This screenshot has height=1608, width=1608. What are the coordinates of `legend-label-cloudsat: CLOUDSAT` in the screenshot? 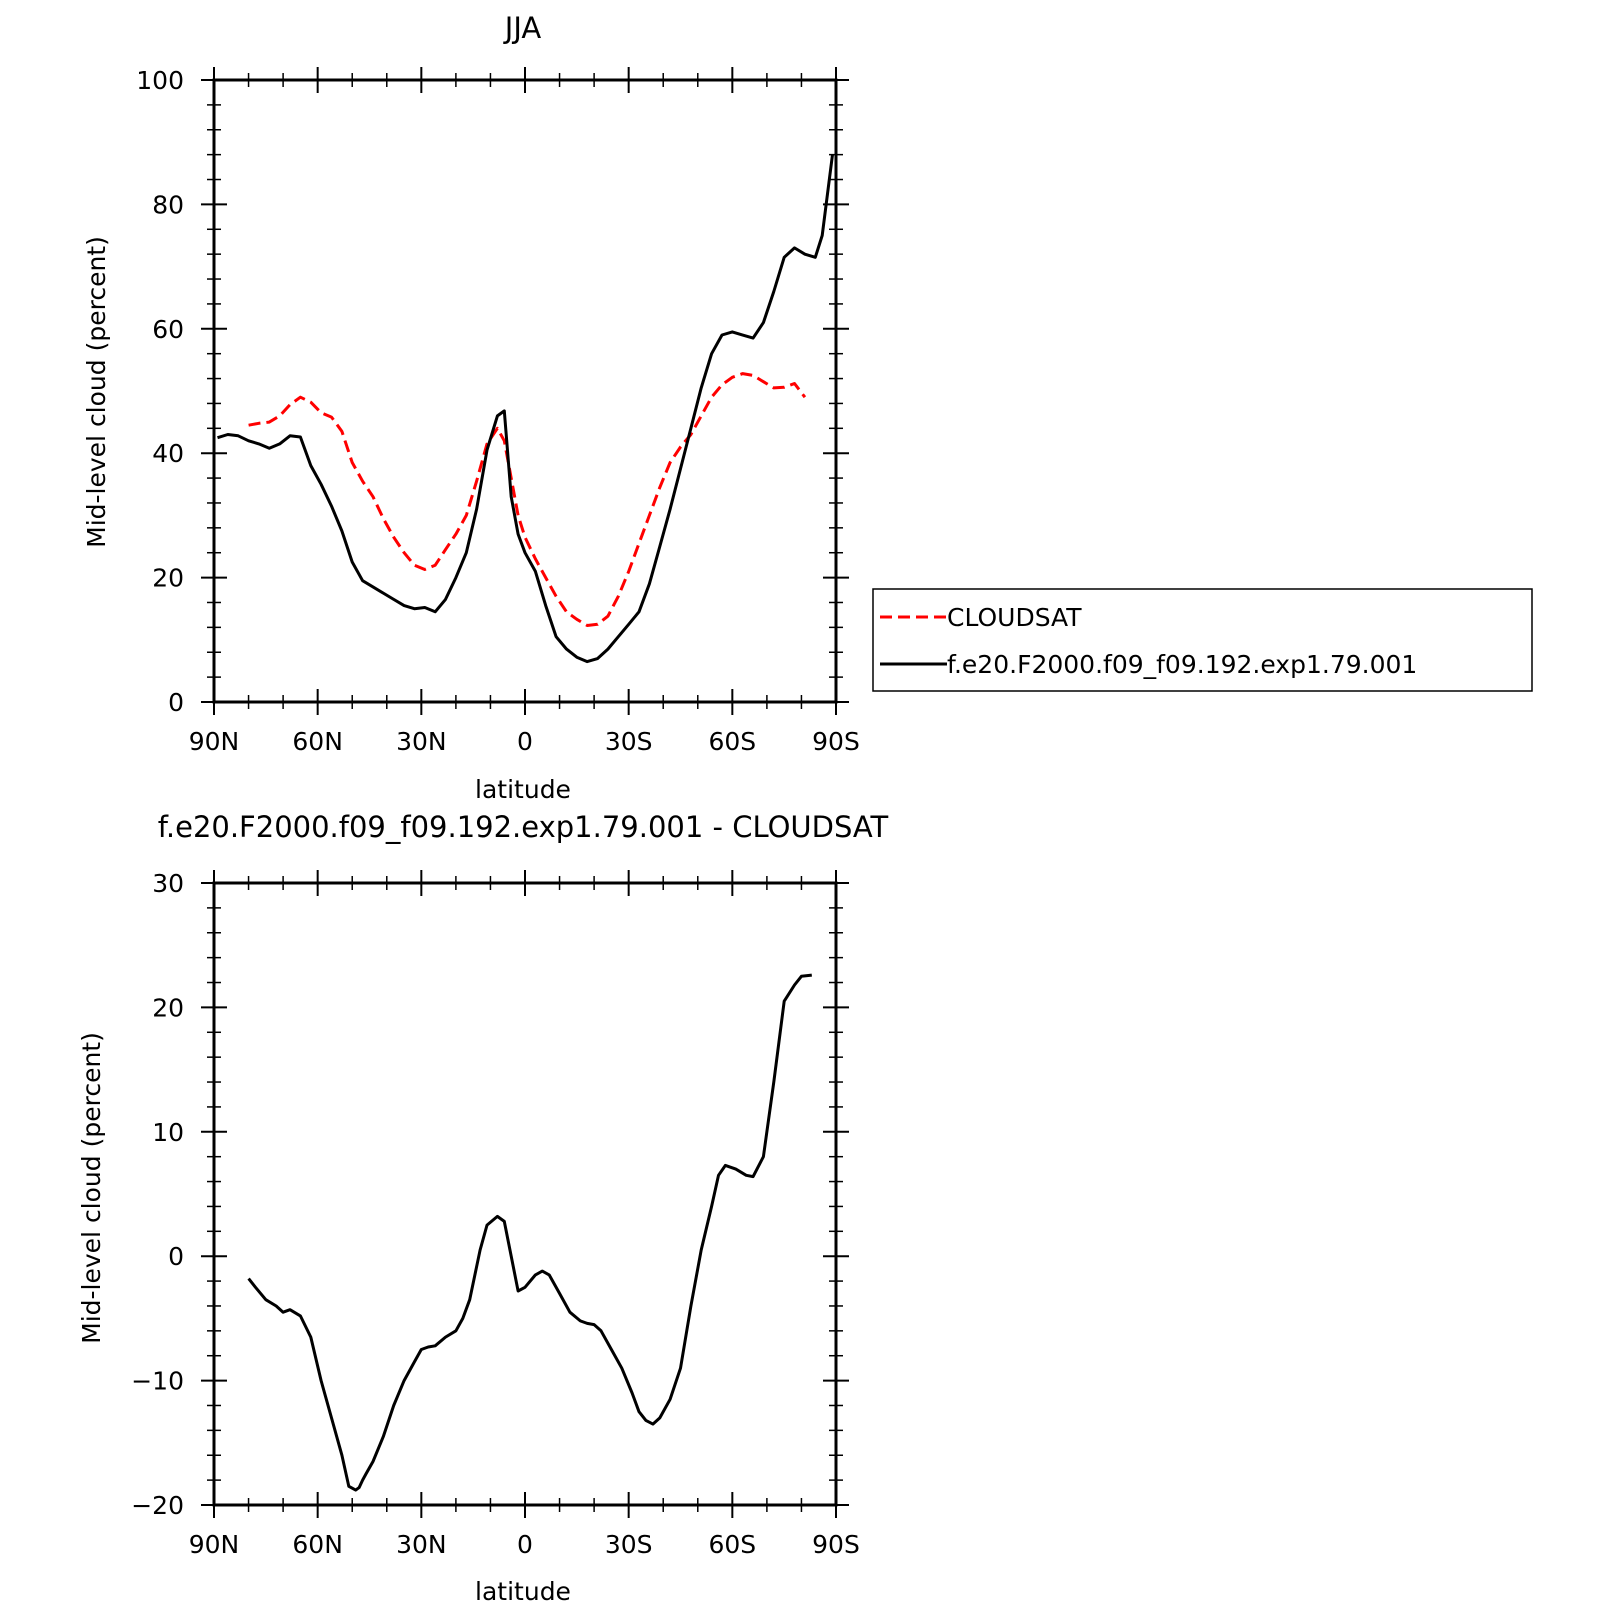 It's located at (1014, 617).